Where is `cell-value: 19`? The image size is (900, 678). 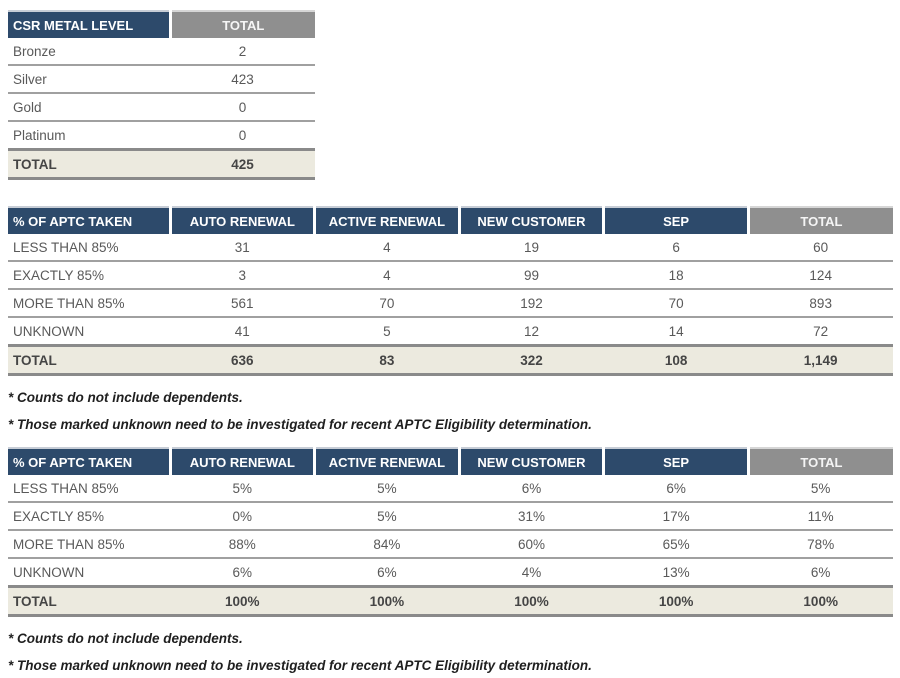
cell-value: 19 is located at coordinates (531, 248).